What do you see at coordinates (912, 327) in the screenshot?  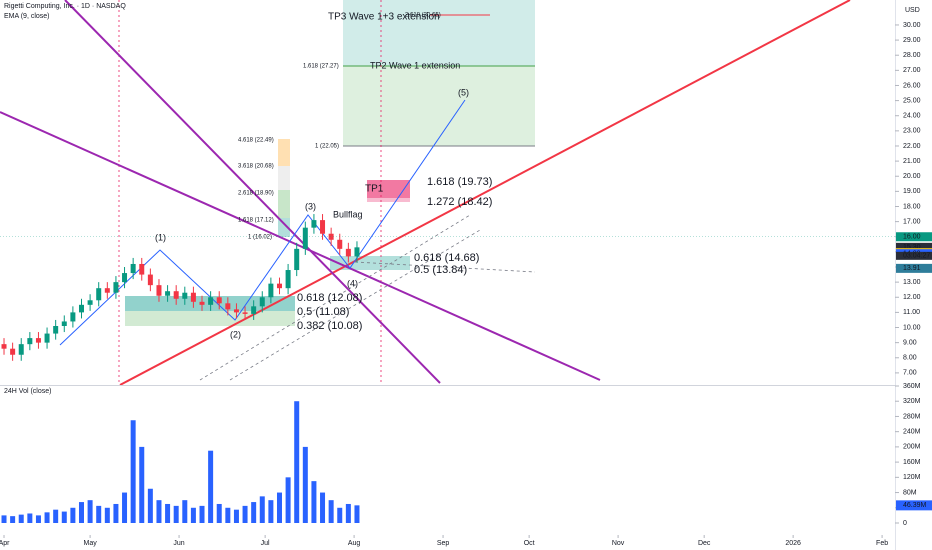 I see `y-tick-label: 10.00` at bounding box center [912, 327].